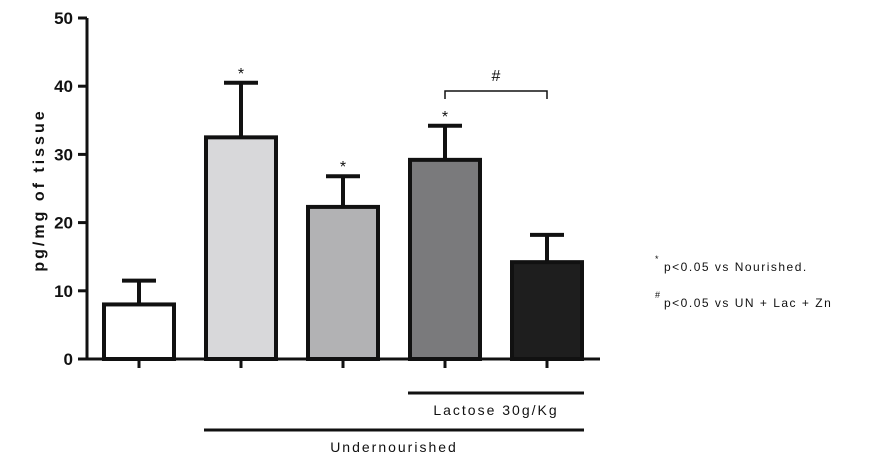 This screenshot has height=461, width=869. What do you see at coordinates (68, 359) in the screenshot?
I see `y-tick-label: 0` at bounding box center [68, 359].